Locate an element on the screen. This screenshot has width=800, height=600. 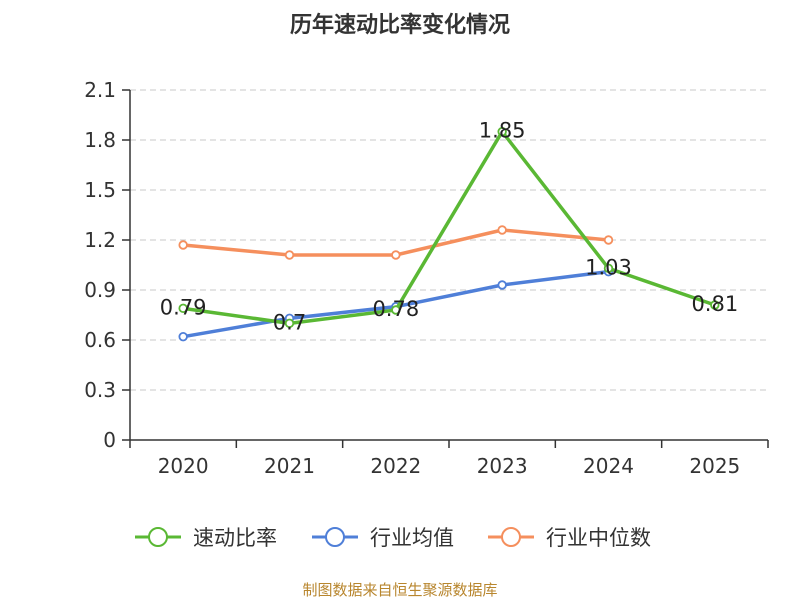
legend: 速动比率 行业均值 行业中位数 is located at coordinates (393, 538).